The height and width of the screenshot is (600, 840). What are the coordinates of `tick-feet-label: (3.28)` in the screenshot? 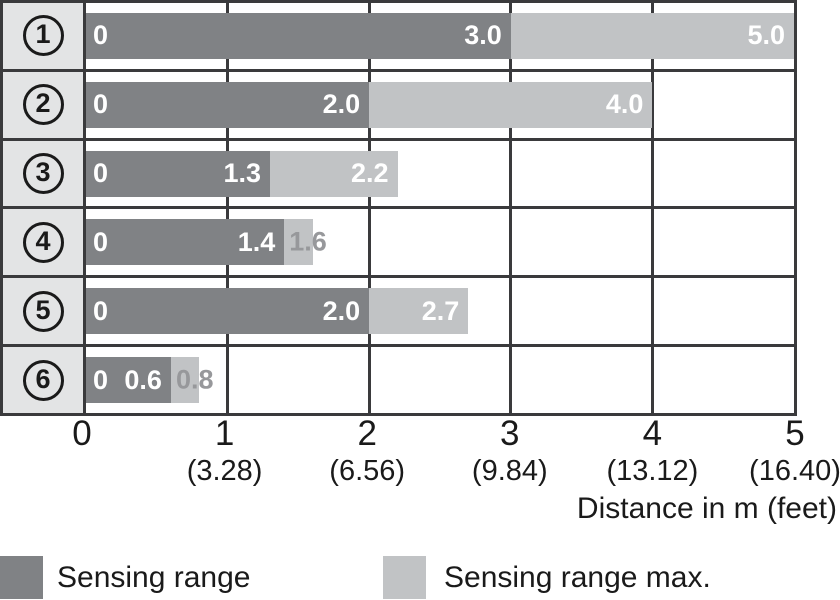 It's located at (224, 471).